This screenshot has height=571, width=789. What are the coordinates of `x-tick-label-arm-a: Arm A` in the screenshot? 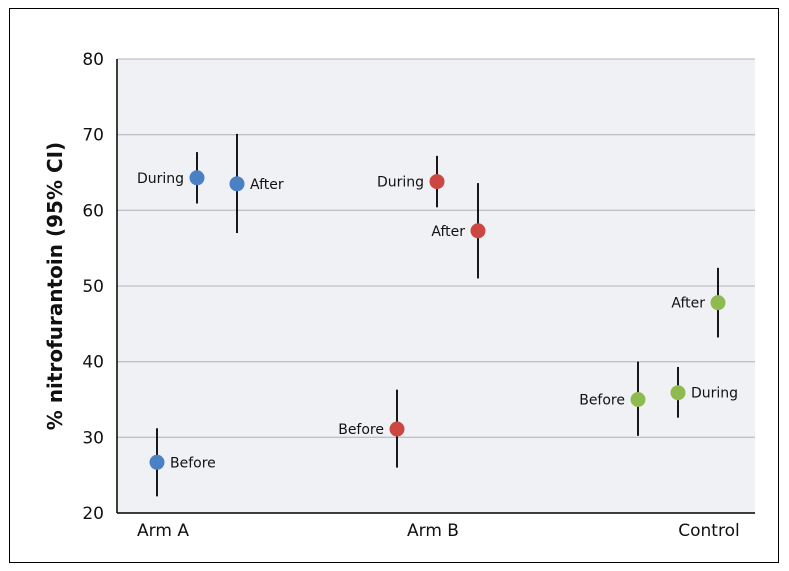 It's located at (163, 531).